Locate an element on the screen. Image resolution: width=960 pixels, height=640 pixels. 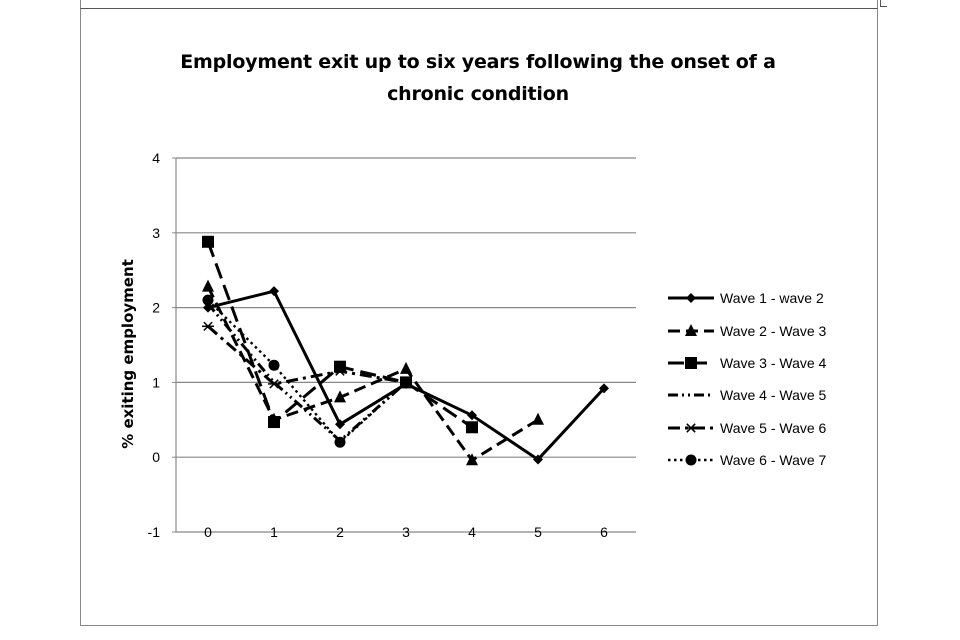
legend-item: Wave 1 - wave 2 is located at coordinates (746, 298).